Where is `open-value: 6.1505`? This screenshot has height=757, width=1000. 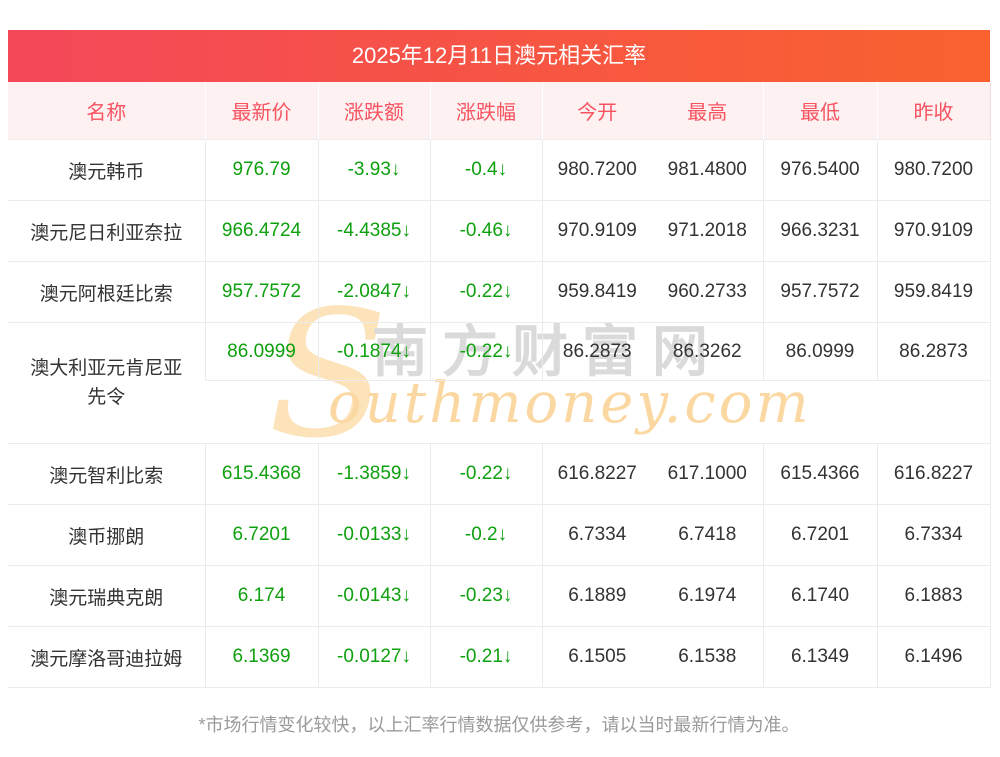
open-value: 6.1505 is located at coordinates (596, 657).